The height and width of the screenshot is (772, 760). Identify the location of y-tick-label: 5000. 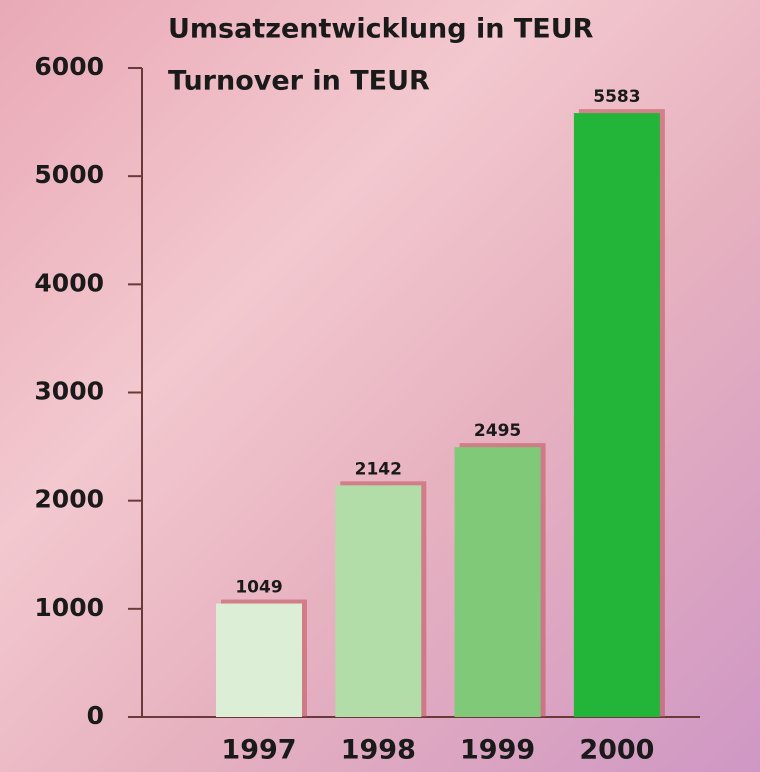
(69, 174).